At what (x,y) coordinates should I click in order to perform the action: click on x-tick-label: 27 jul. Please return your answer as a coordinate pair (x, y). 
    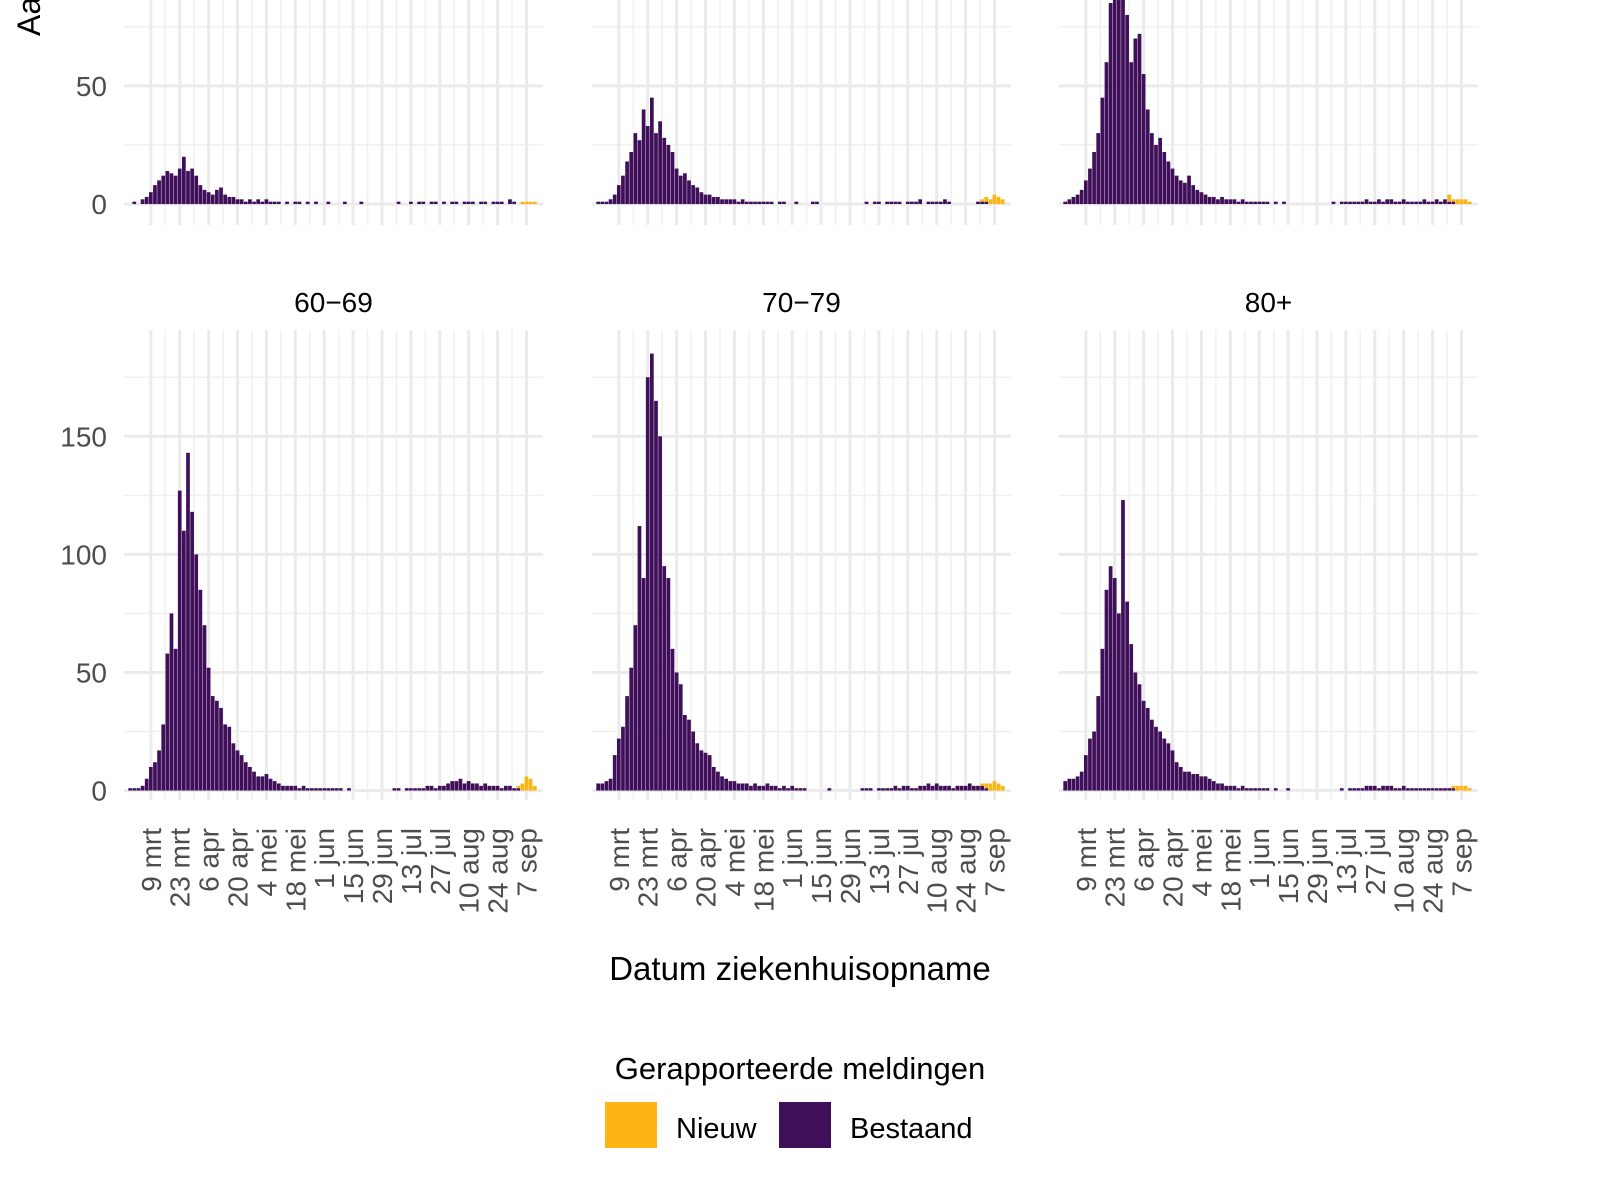
    Looking at the image, I should click on (440, 861).